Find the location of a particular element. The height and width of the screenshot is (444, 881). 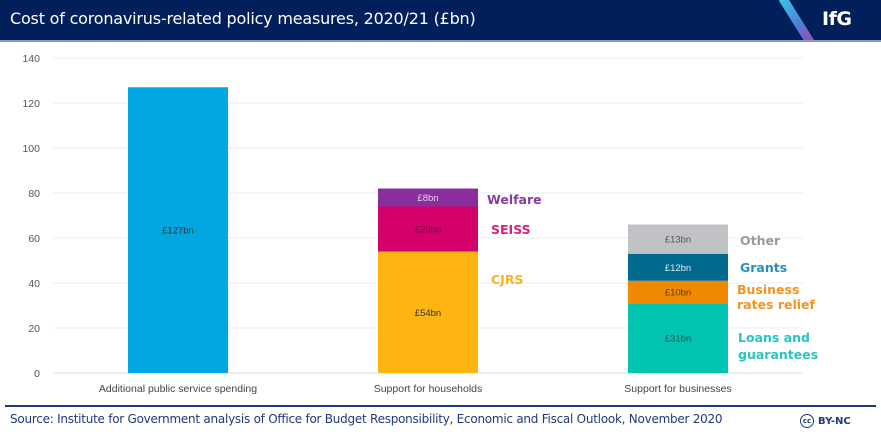

data-label: £12bn is located at coordinates (678, 268).